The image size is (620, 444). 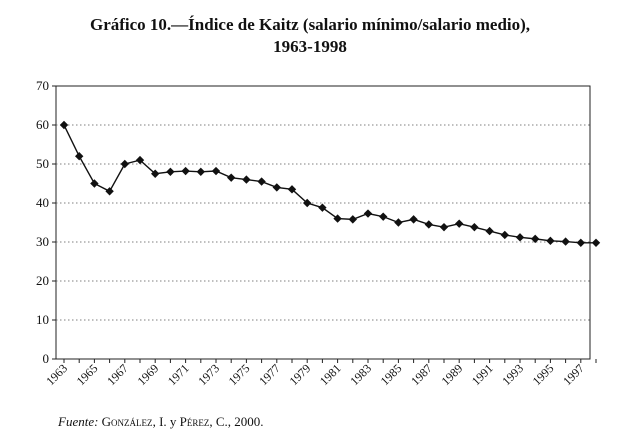 I want to click on data-point-1982, so click(x=352, y=219).